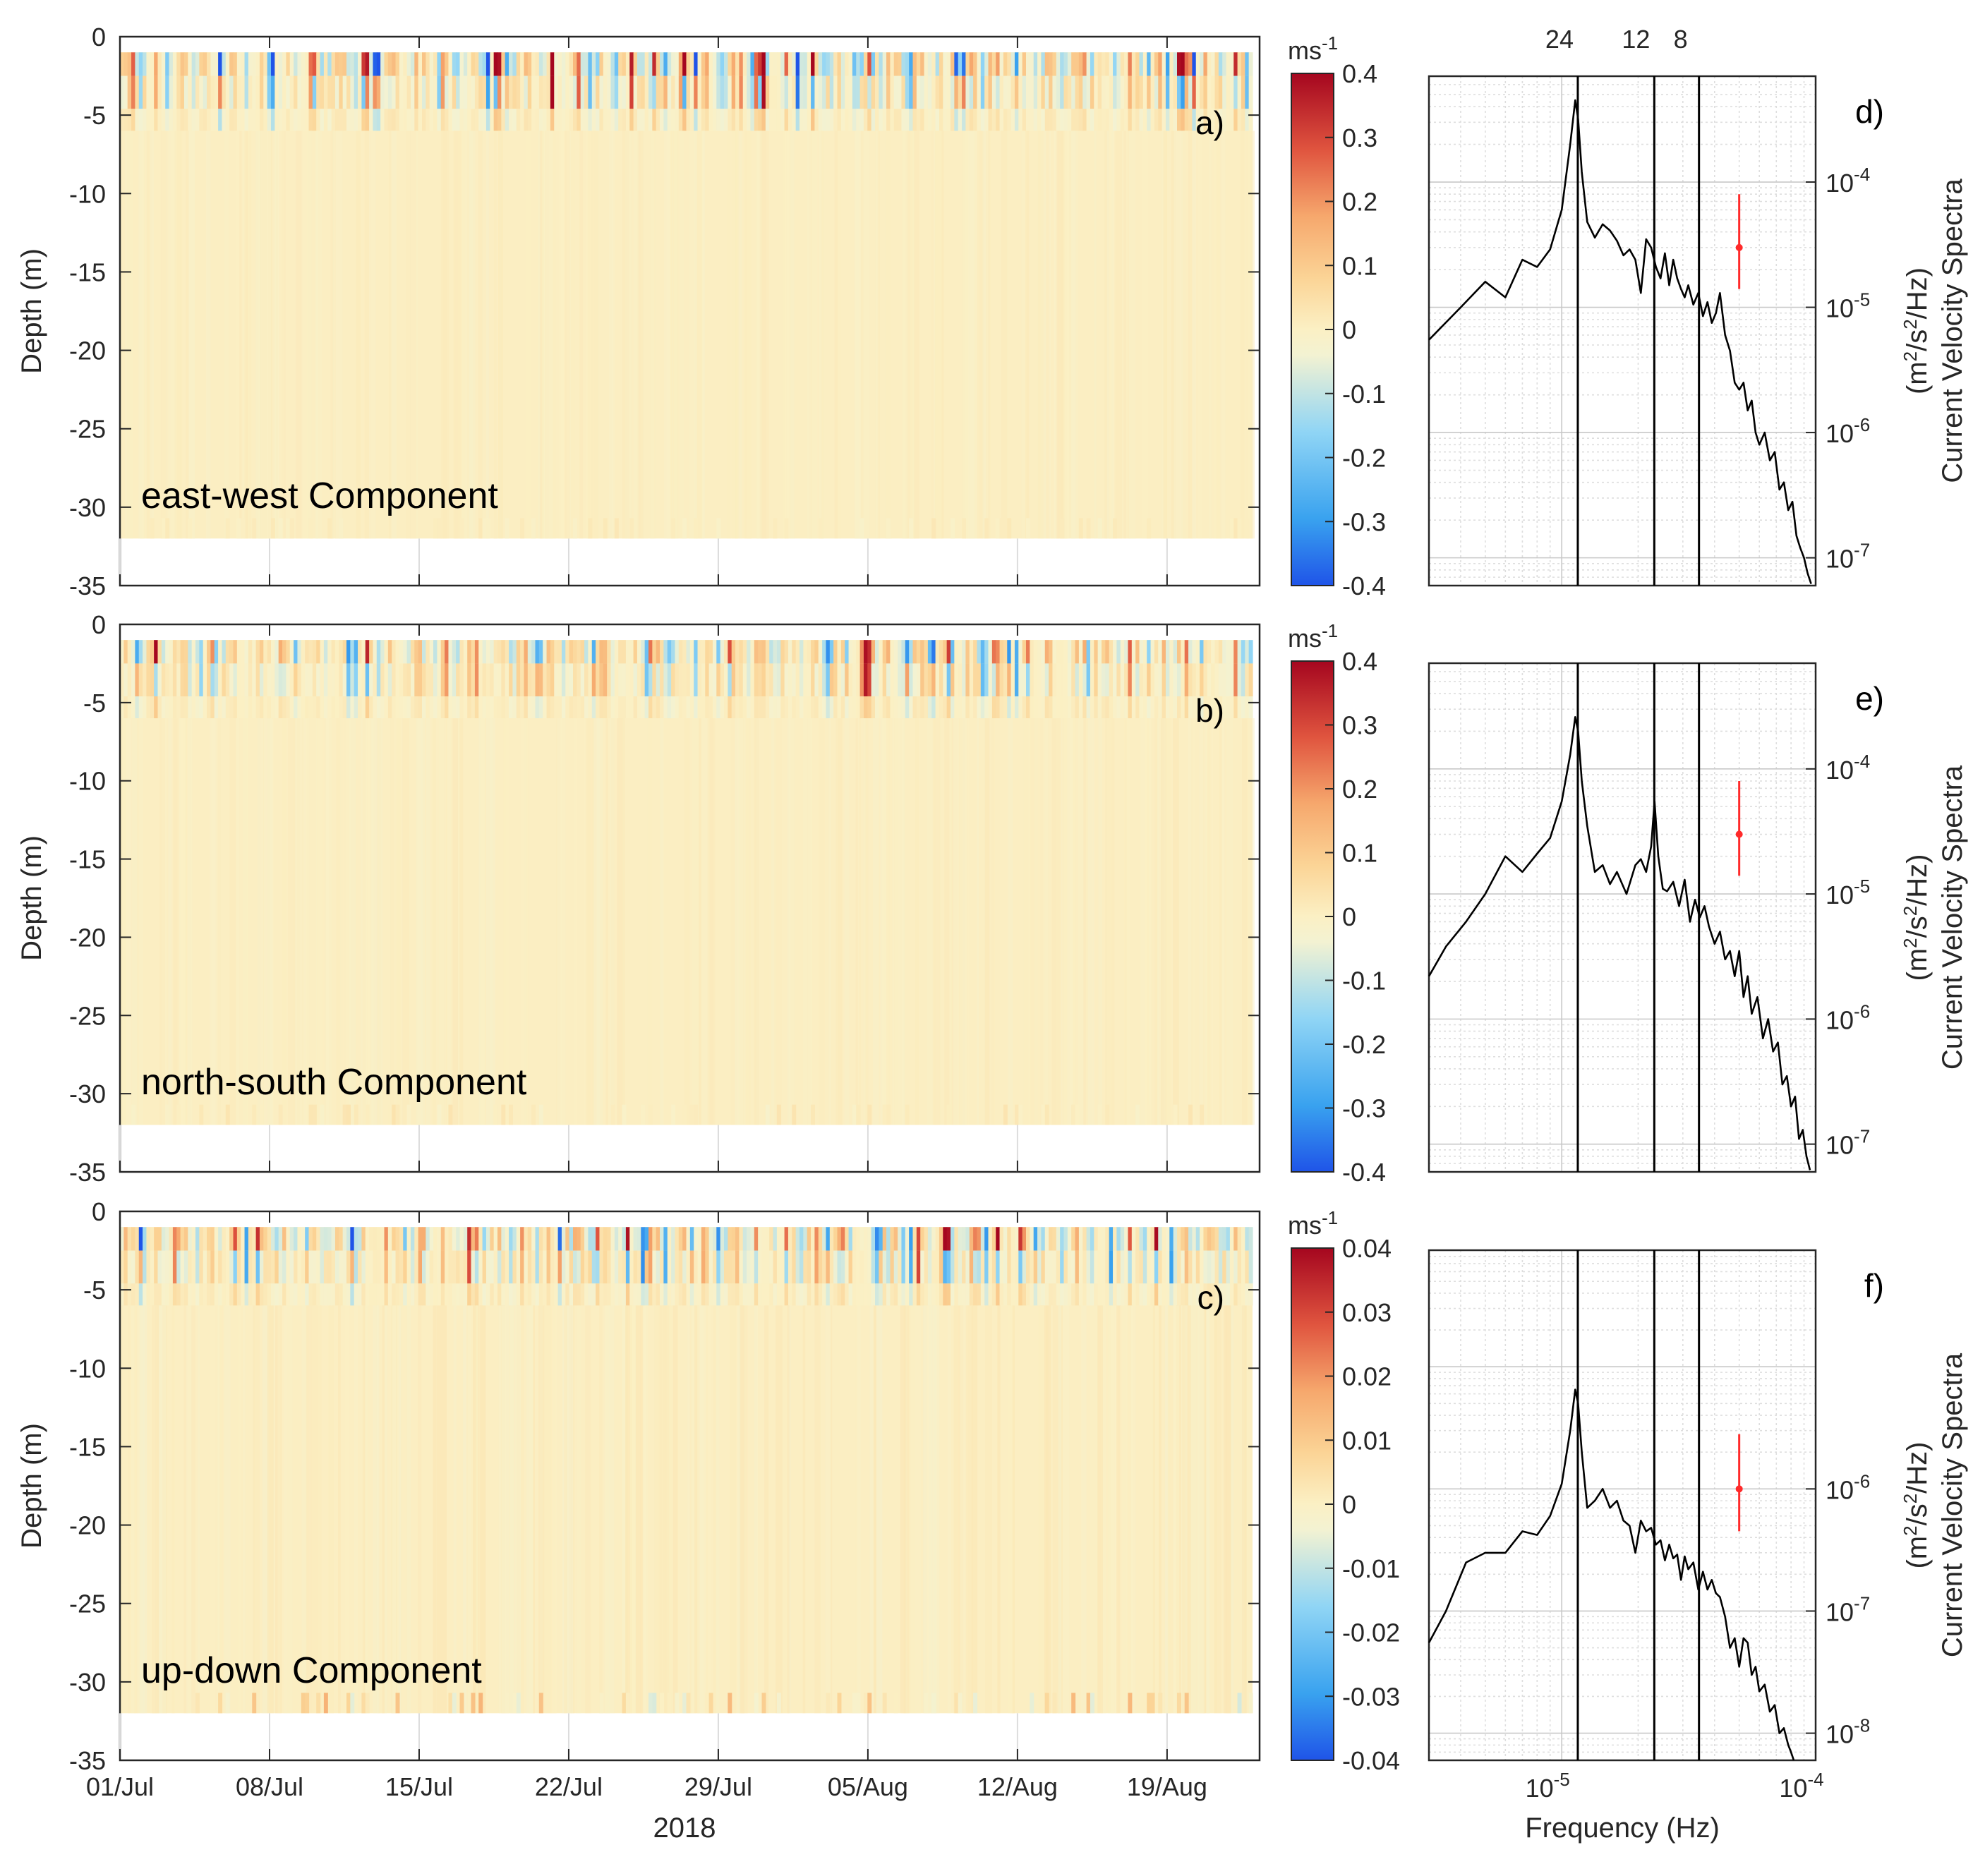 The width and height of the screenshot is (1985, 1876). Describe the element at coordinates (1917, 1467) in the screenshot. I see `text-part: /Hz)` at that location.